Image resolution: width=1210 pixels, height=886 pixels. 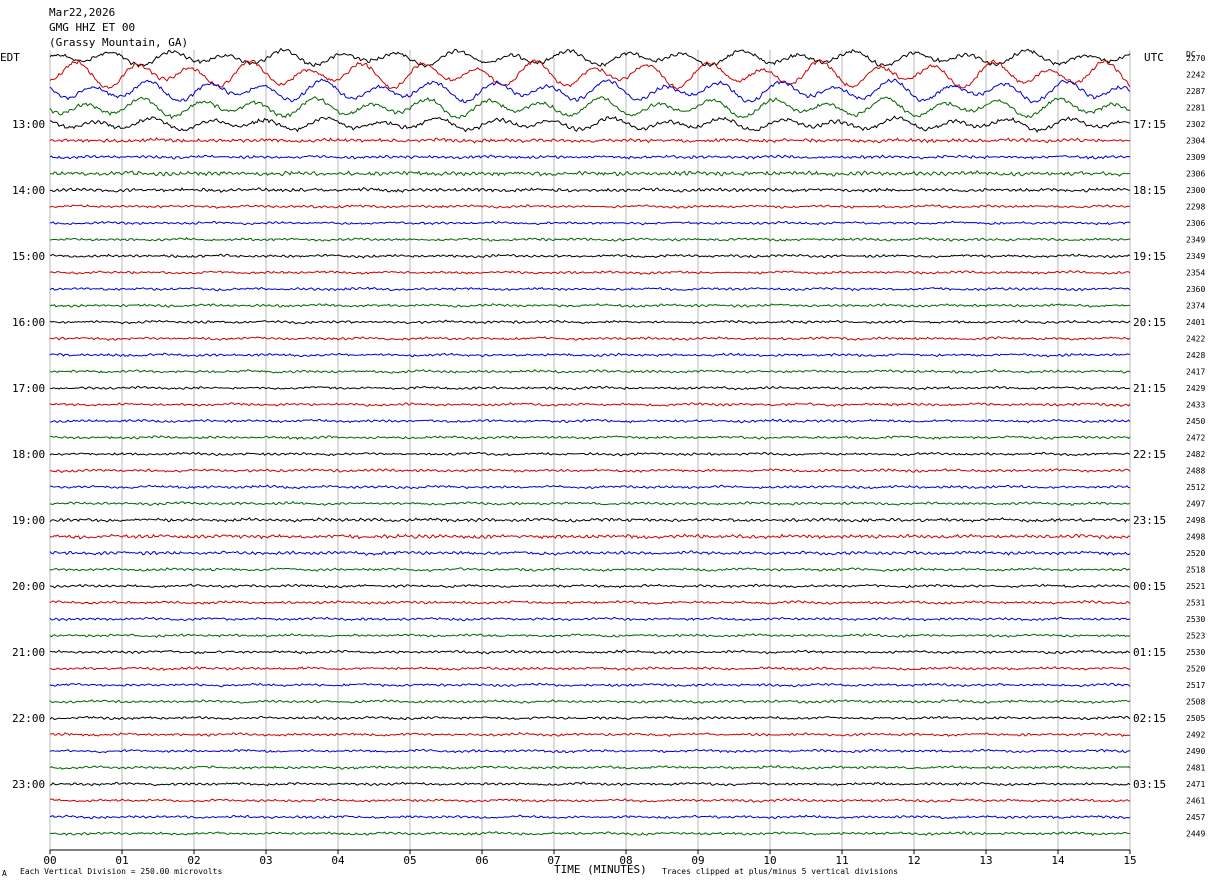 I want to click on dc-offset-label: 2401, so click(x=1195, y=322).